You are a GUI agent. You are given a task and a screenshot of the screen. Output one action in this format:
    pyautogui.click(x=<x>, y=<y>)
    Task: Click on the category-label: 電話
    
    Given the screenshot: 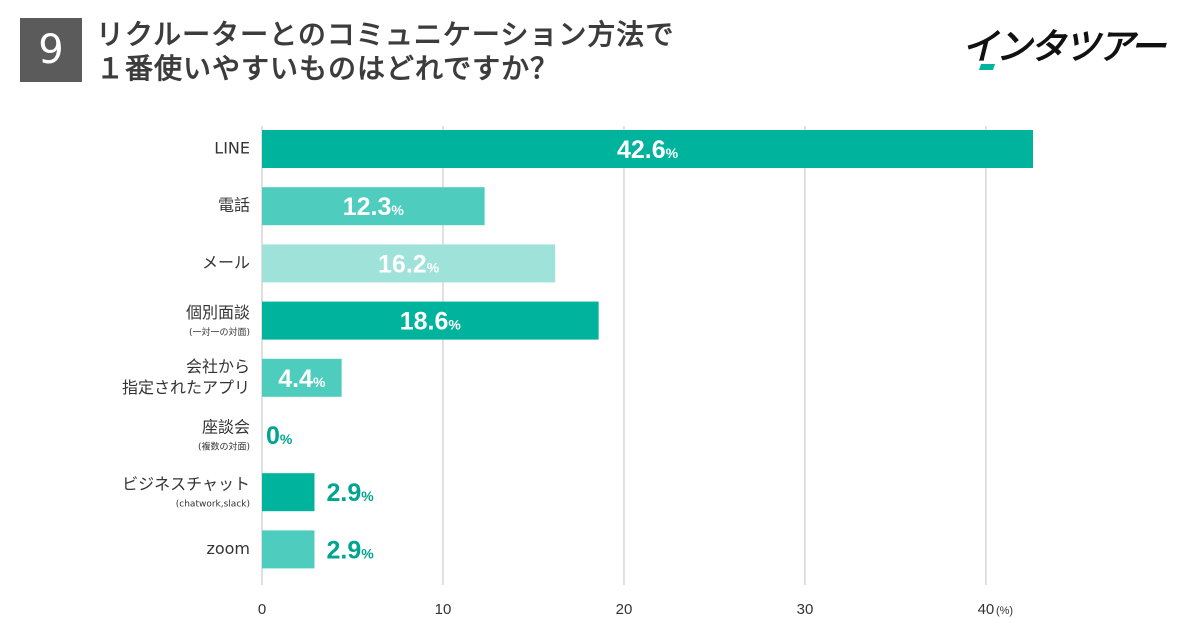 What is the action you would take?
    pyautogui.click(x=234, y=205)
    